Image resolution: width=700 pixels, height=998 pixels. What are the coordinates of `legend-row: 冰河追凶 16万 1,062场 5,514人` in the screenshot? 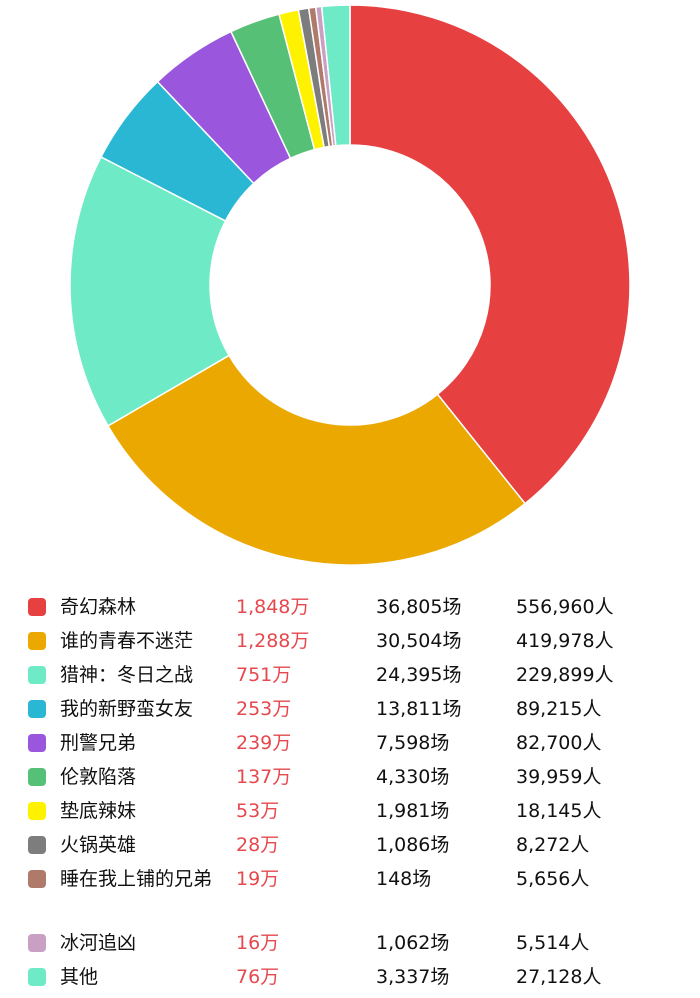 It's located at (350, 944).